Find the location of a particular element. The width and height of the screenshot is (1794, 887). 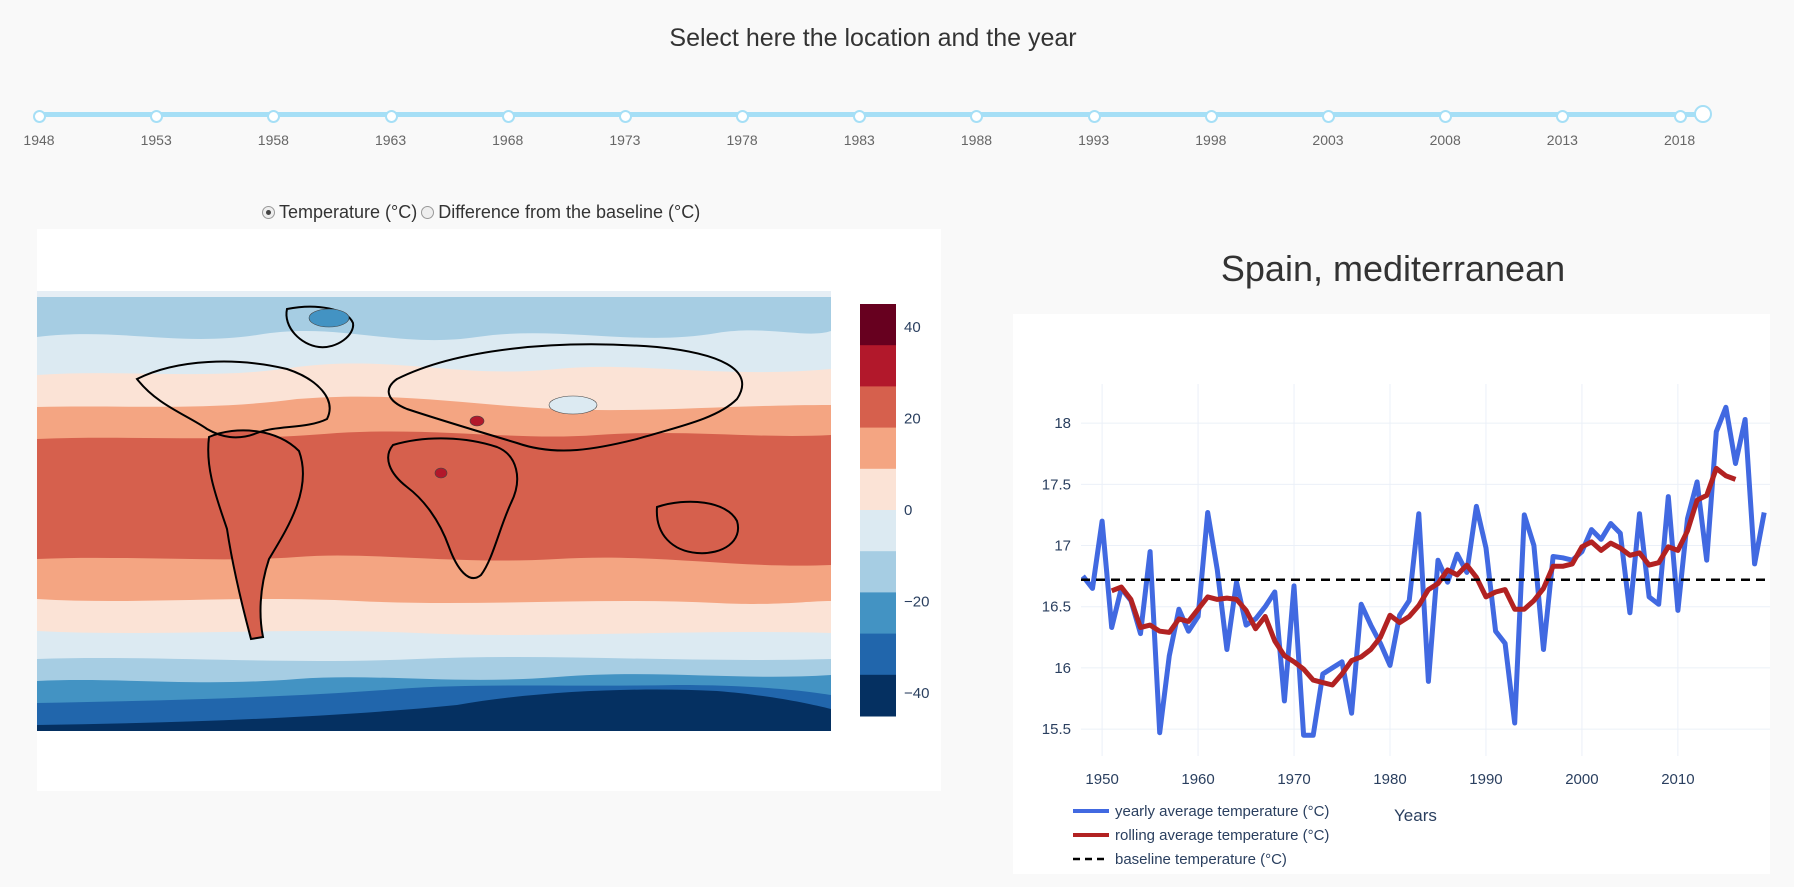

slider-mark-2003: 2003 is located at coordinates (1328, 140).